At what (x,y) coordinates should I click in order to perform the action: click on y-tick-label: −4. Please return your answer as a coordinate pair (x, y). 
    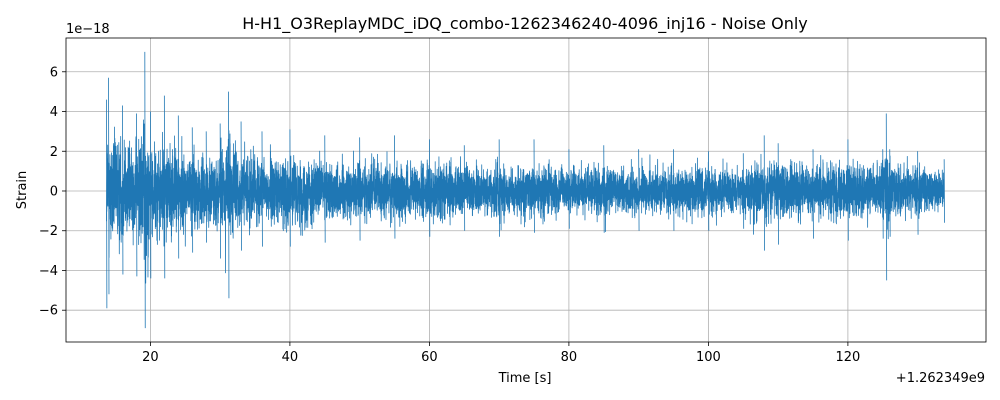
    Looking at the image, I should click on (48, 271).